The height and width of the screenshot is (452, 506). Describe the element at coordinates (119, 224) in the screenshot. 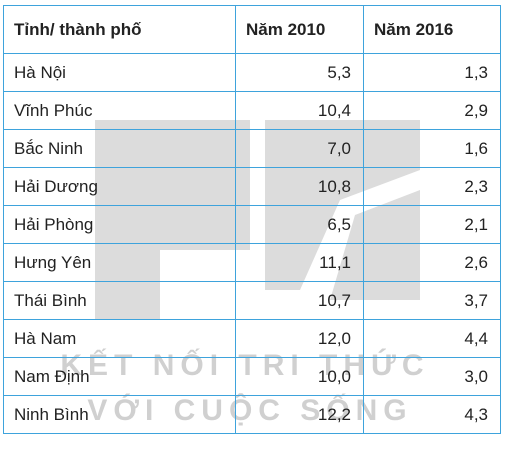

I see `province-cell: Hải Phòng` at that location.